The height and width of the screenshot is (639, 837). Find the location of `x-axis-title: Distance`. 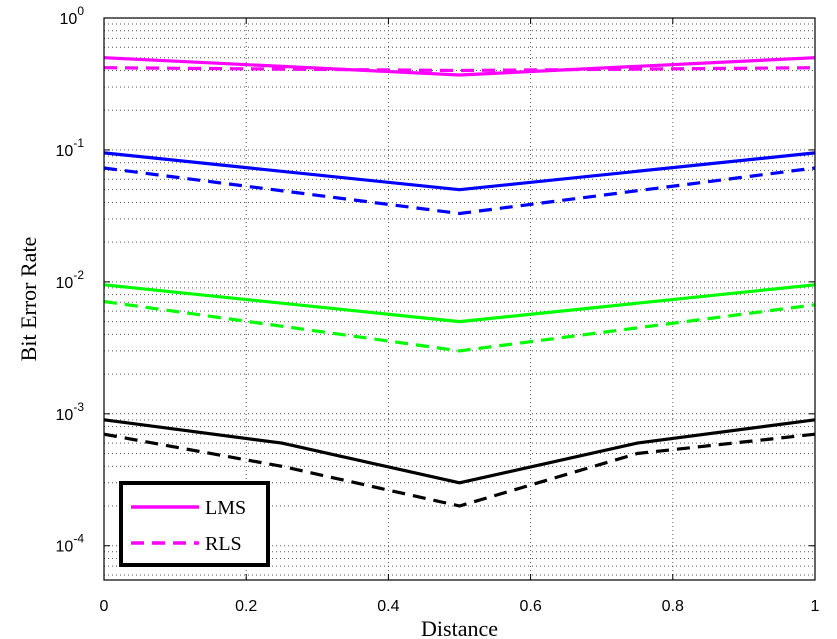

x-axis-title: Distance is located at coordinates (459, 627).